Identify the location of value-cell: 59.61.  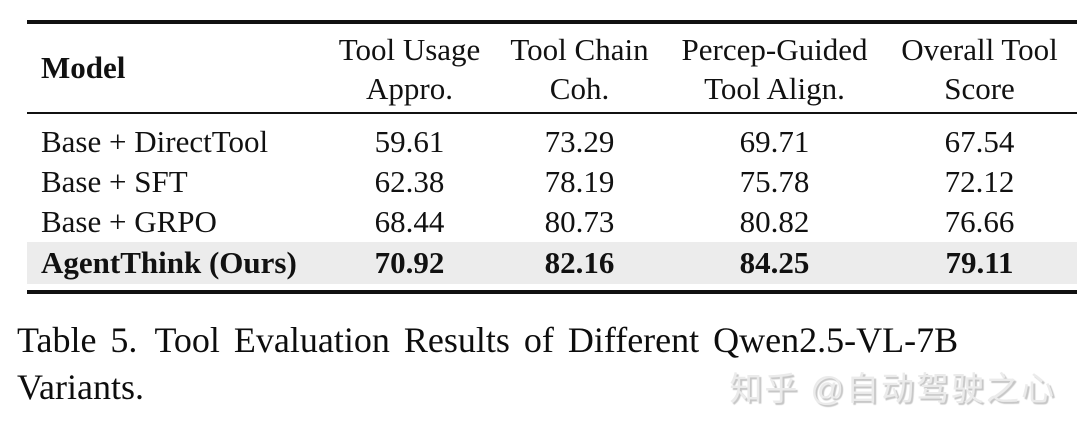
(409, 141).